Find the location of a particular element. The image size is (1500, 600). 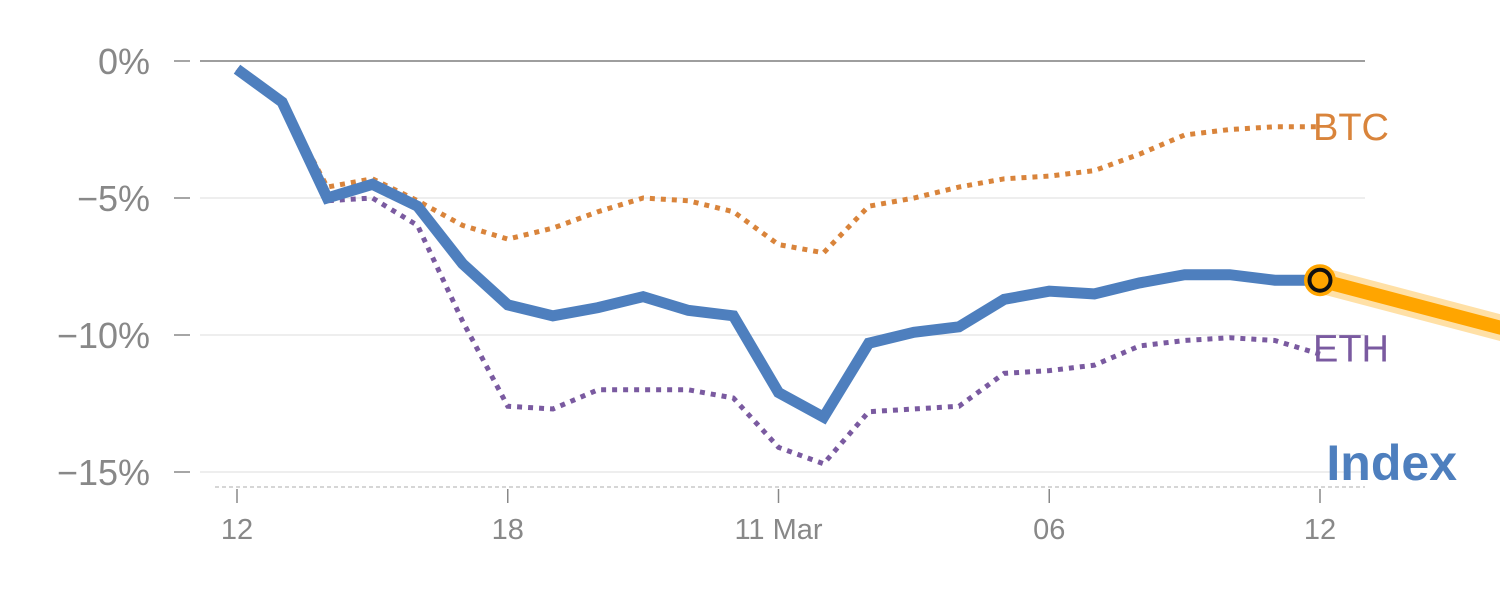

marker-inner is located at coordinates (1320, 280).